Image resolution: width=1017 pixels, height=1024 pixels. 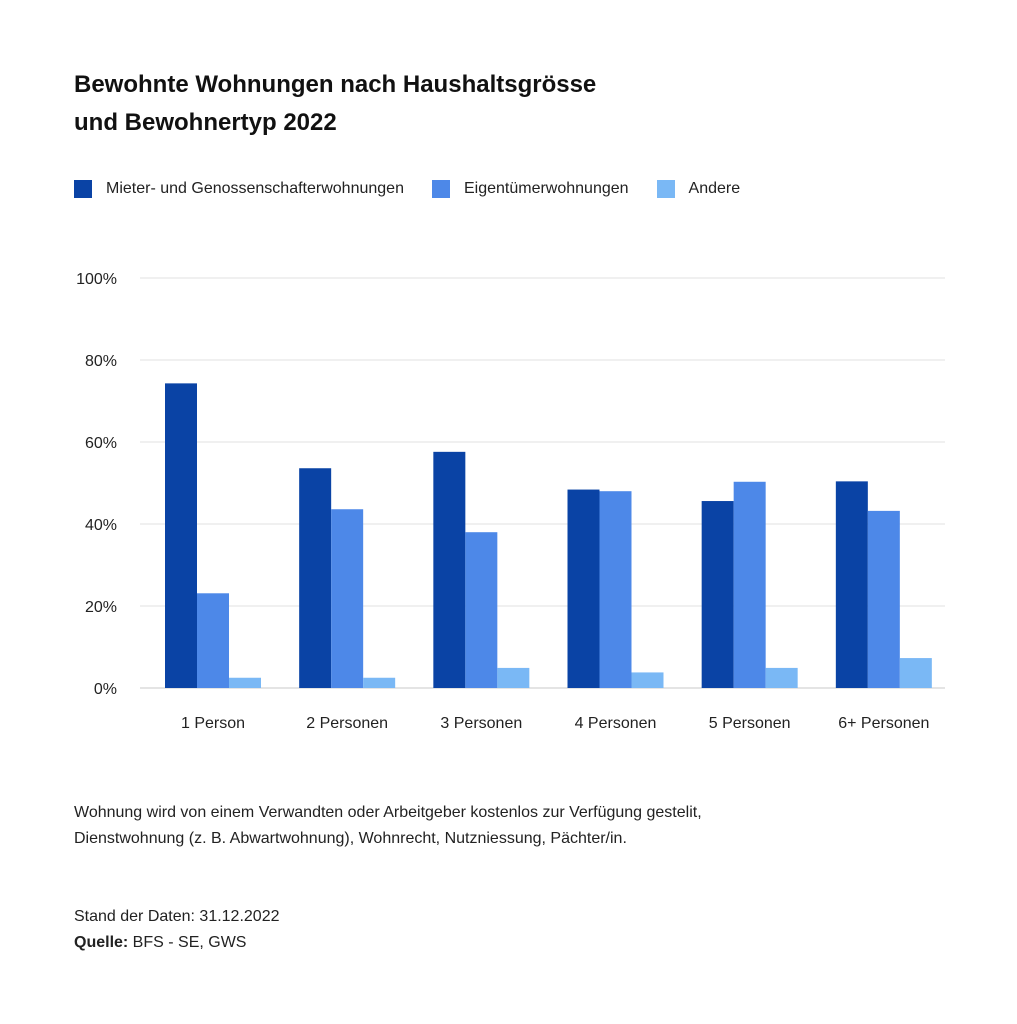 What do you see at coordinates (347, 723) in the screenshot?
I see `x-tick-label: 2 Personen` at bounding box center [347, 723].